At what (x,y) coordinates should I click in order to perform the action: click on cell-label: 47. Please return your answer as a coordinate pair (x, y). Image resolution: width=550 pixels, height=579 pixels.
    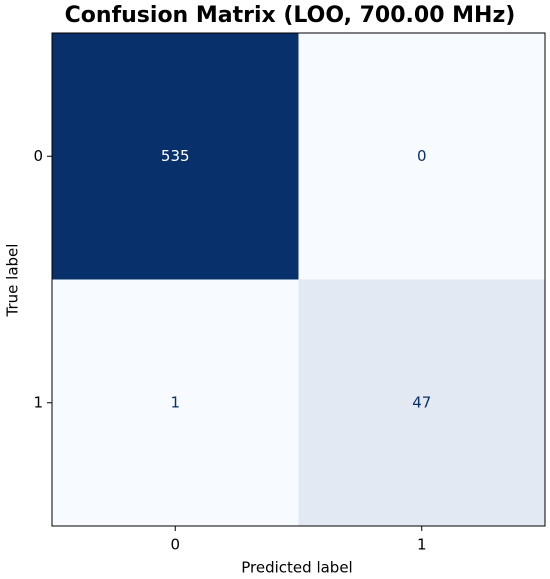
    Looking at the image, I should click on (421, 402).